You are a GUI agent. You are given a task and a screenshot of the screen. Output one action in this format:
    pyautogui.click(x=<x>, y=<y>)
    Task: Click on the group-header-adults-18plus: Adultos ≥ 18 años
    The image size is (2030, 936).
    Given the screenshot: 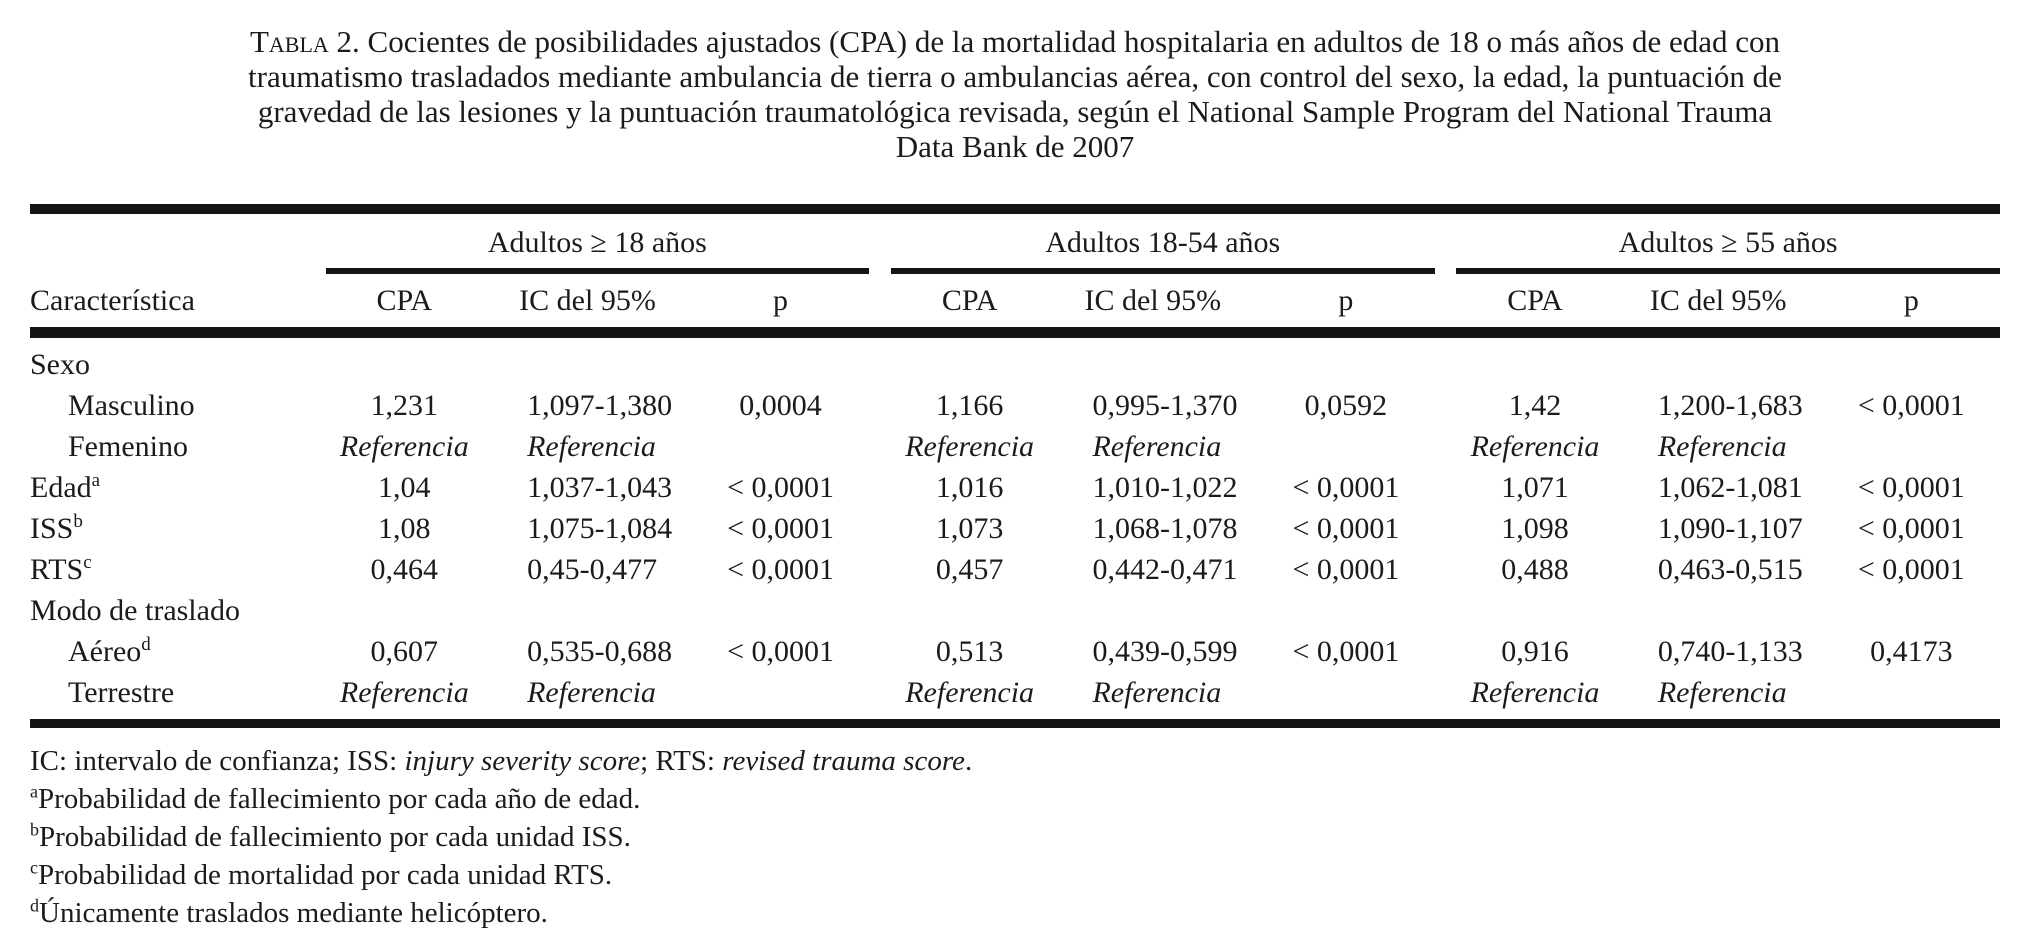 What is the action you would take?
    pyautogui.click(x=597, y=241)
    